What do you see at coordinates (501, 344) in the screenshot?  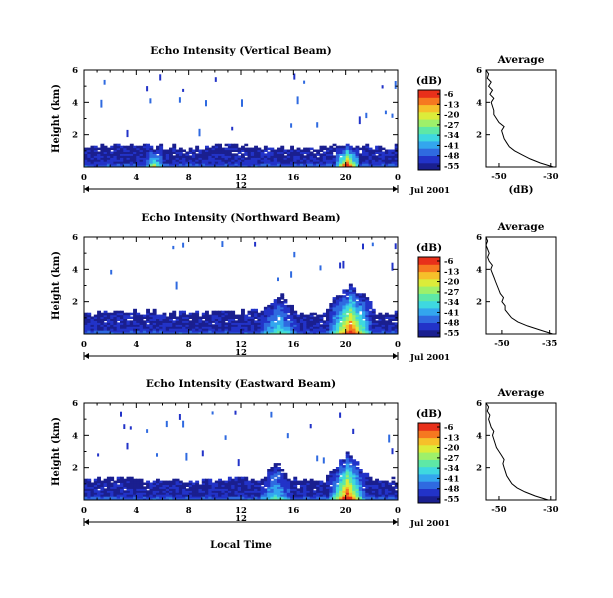 I see `average-x-tick-label: -50` at bounding box center [501, 344].